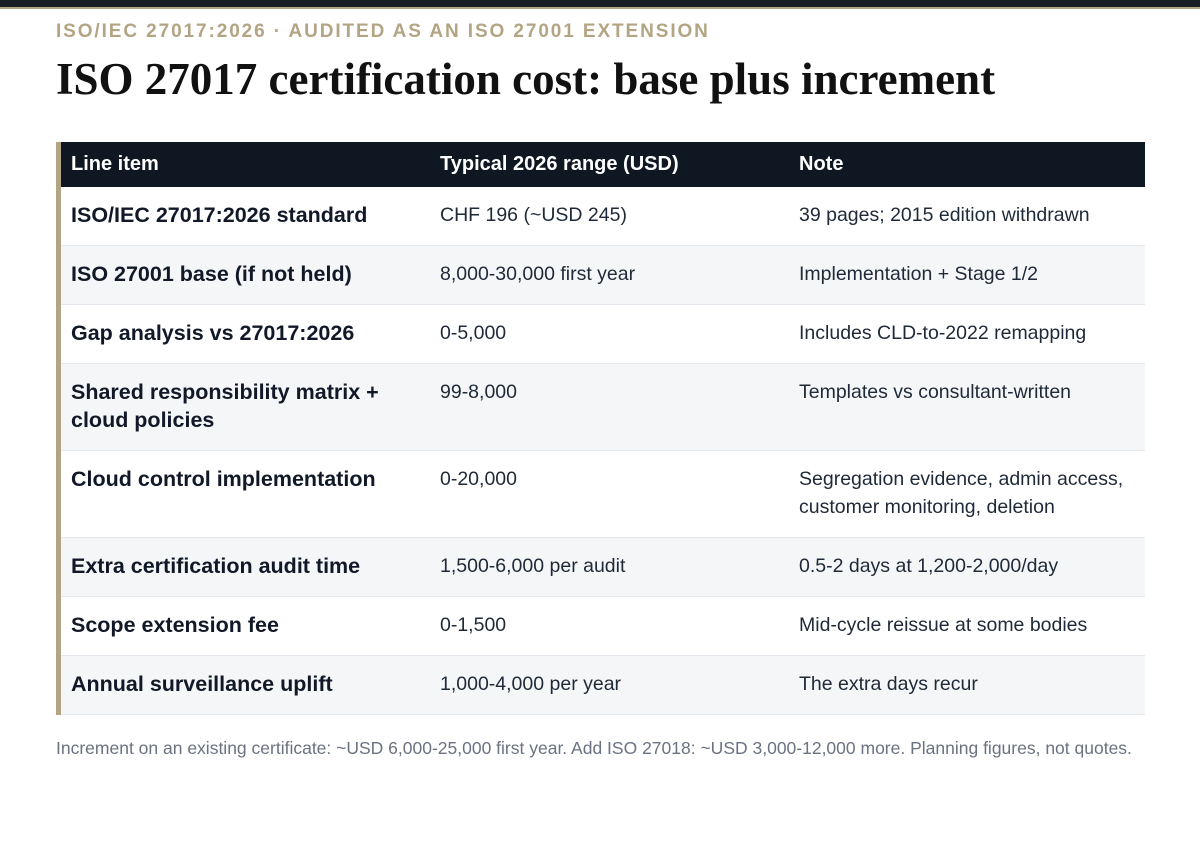  Describe the element at coordinates (245, 164) in the screenshot. I see `column-header-line-item: Line item` at that location.